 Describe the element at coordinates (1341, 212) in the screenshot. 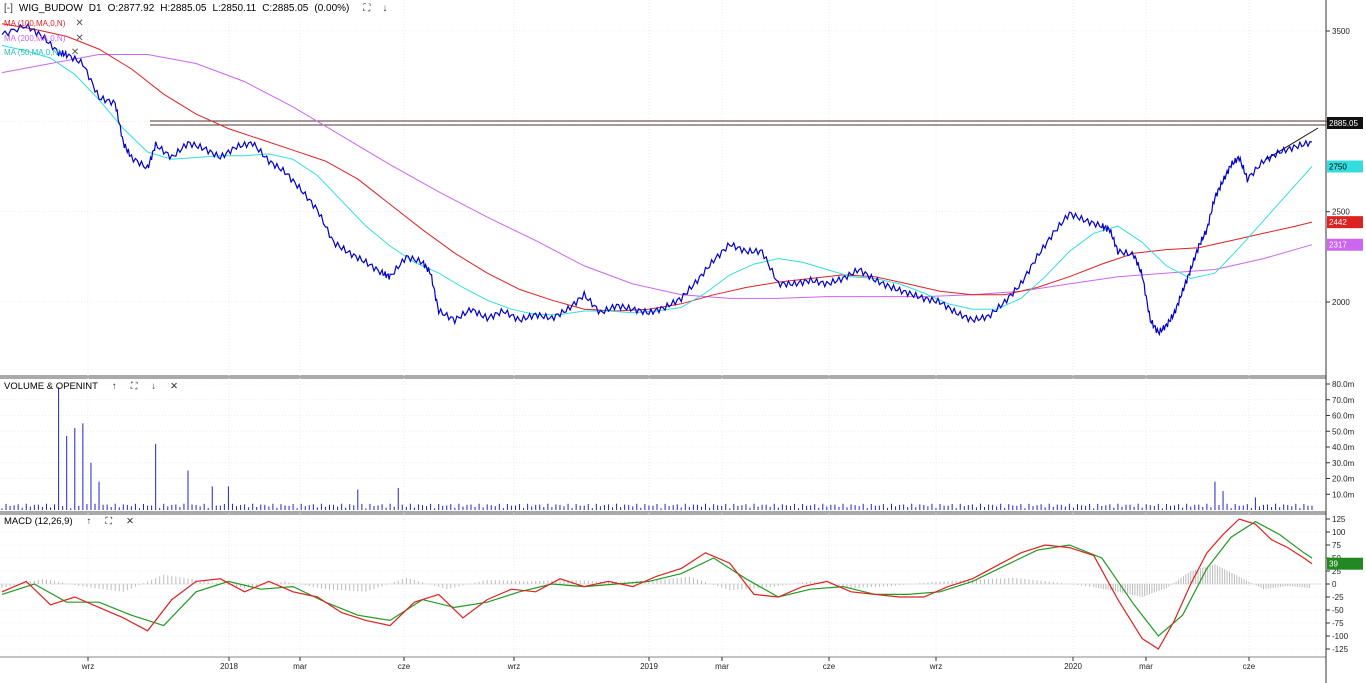

I see `y-tick-label: 2500` at that location.